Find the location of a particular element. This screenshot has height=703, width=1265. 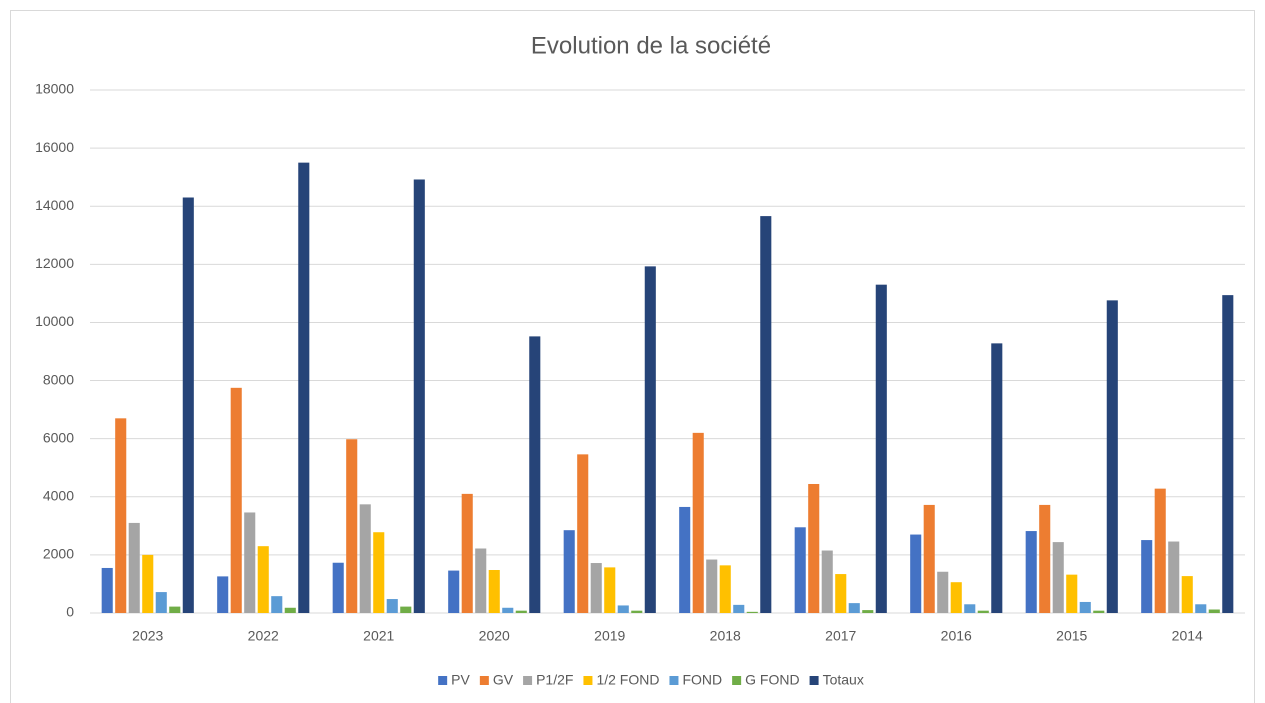

legend: PV GV P1/2F 1/2 FOND FOND G FOND Totaux is located at coordinates (651, 680).